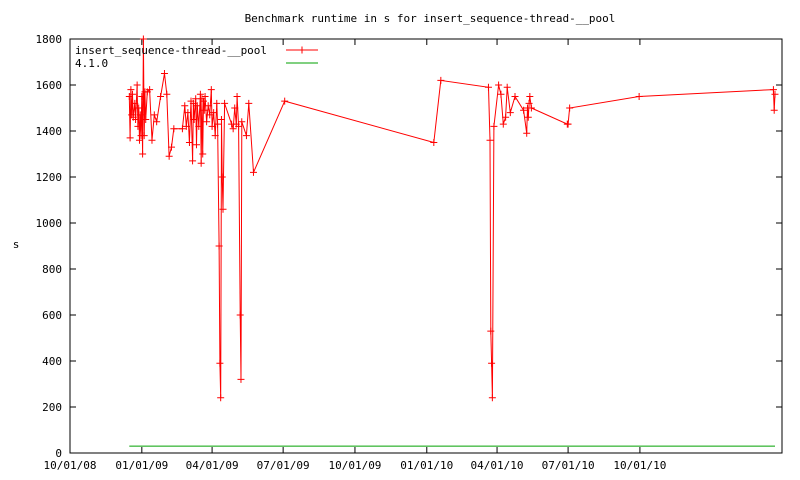 The height and width of the screenshot is (480, 800). What do you see at coordinates (58, 453) in the screenshot?
I see `y-tick-label: 0` at bounding box center [58, 453].